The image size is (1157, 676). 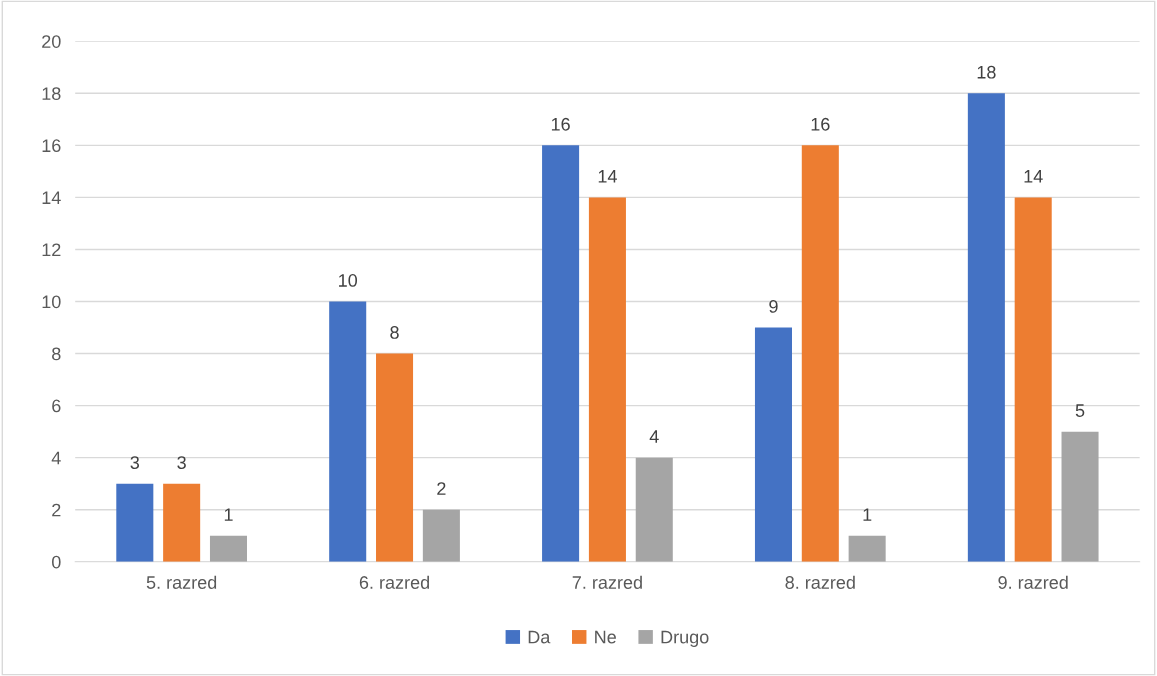 What do you see at coordinates (394, 582) in the screenshot?
I see `x-tick-label: 6. razred` at bounding box center [394, 582].